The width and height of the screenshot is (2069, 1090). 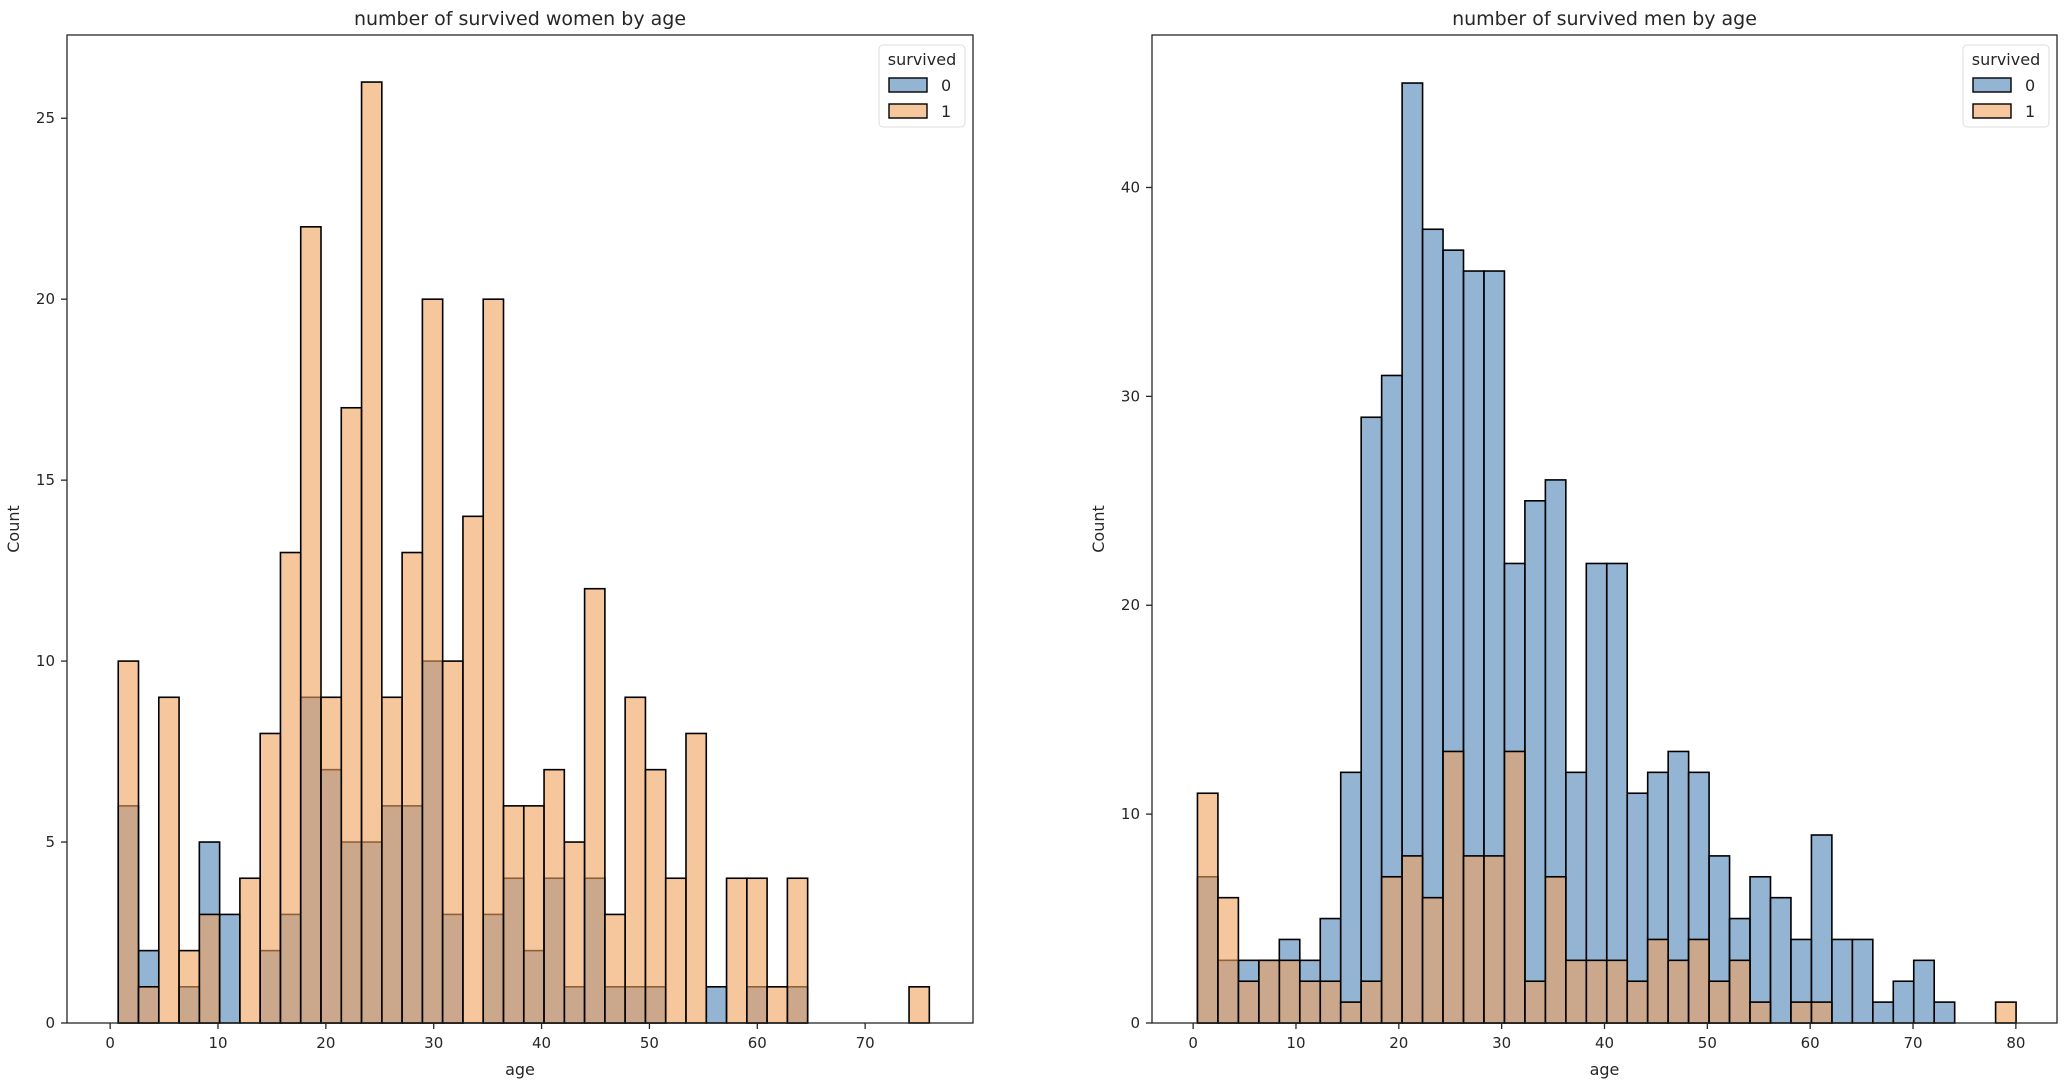 What do you see at coordinates (50, 842) in the screenshot?
I see `y-tick-label: 5` at bounding box center [50, 842].